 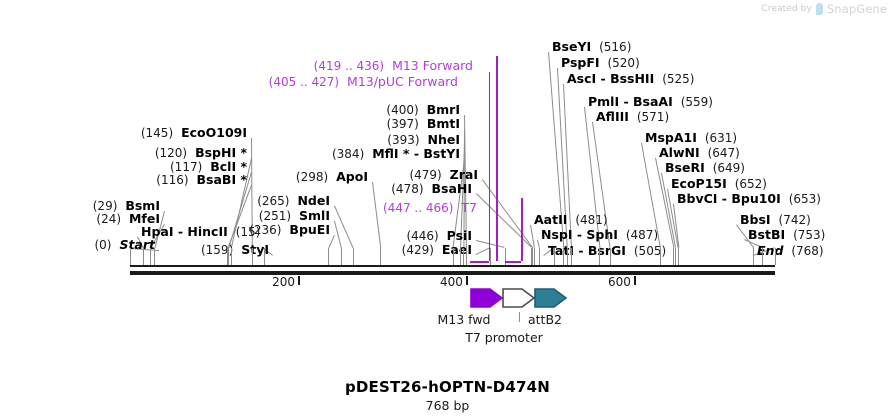 I want to click on feature-arrow-t7-promoter, so click(x=519, y=298).